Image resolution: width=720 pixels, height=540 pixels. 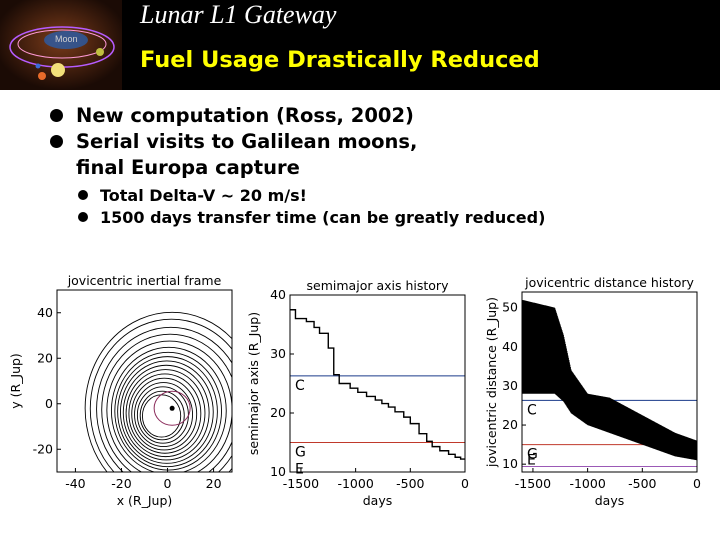 I want to click on bullet-item: New computation (Ross, 2002), so click(x=380, y=116).